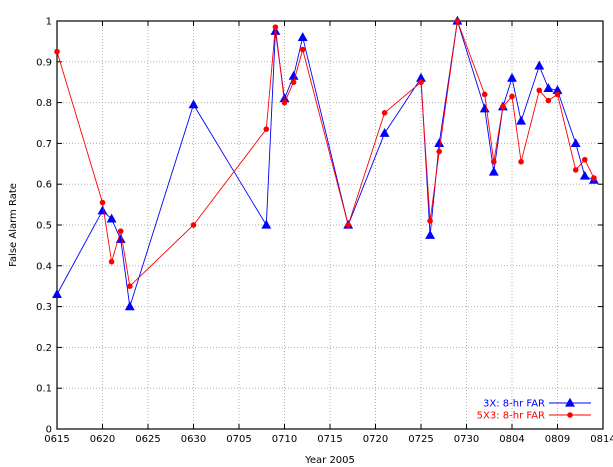  I want to click on x-tick-label: 0730, so click(466, 439).